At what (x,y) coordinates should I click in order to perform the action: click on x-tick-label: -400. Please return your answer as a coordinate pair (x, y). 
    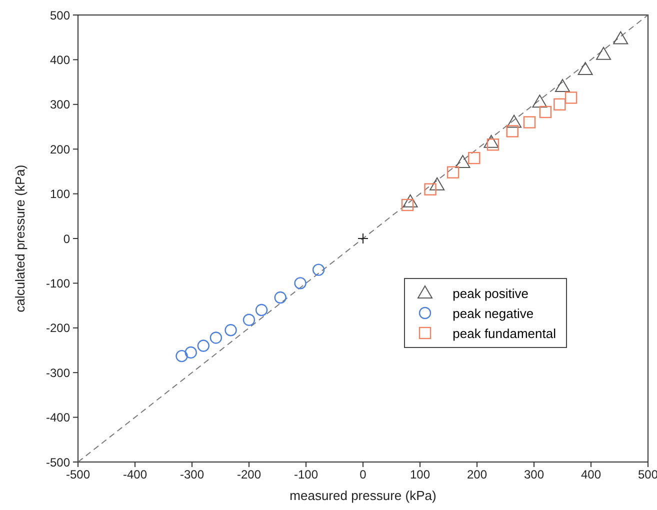
    Looking at the image, I should click on (135, 475).